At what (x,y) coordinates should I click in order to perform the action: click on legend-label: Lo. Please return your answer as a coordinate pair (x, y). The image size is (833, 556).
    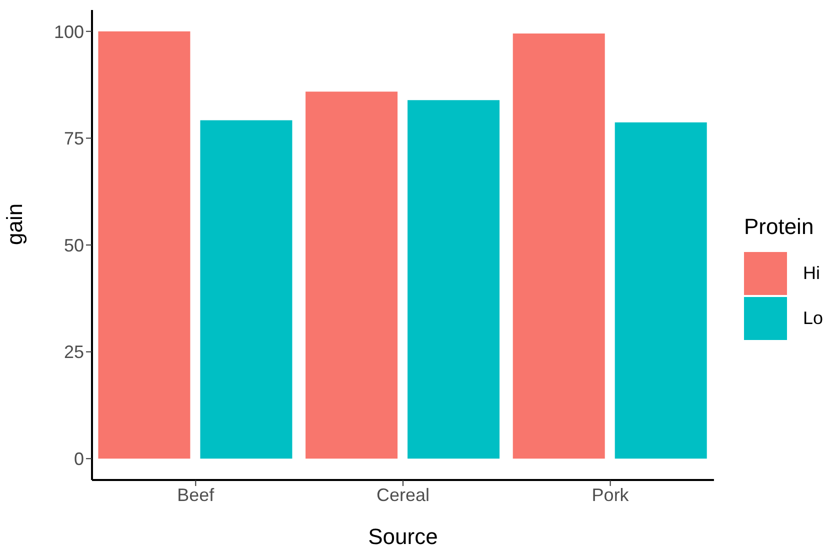
    Looking at the image, I should click on (812, 318).